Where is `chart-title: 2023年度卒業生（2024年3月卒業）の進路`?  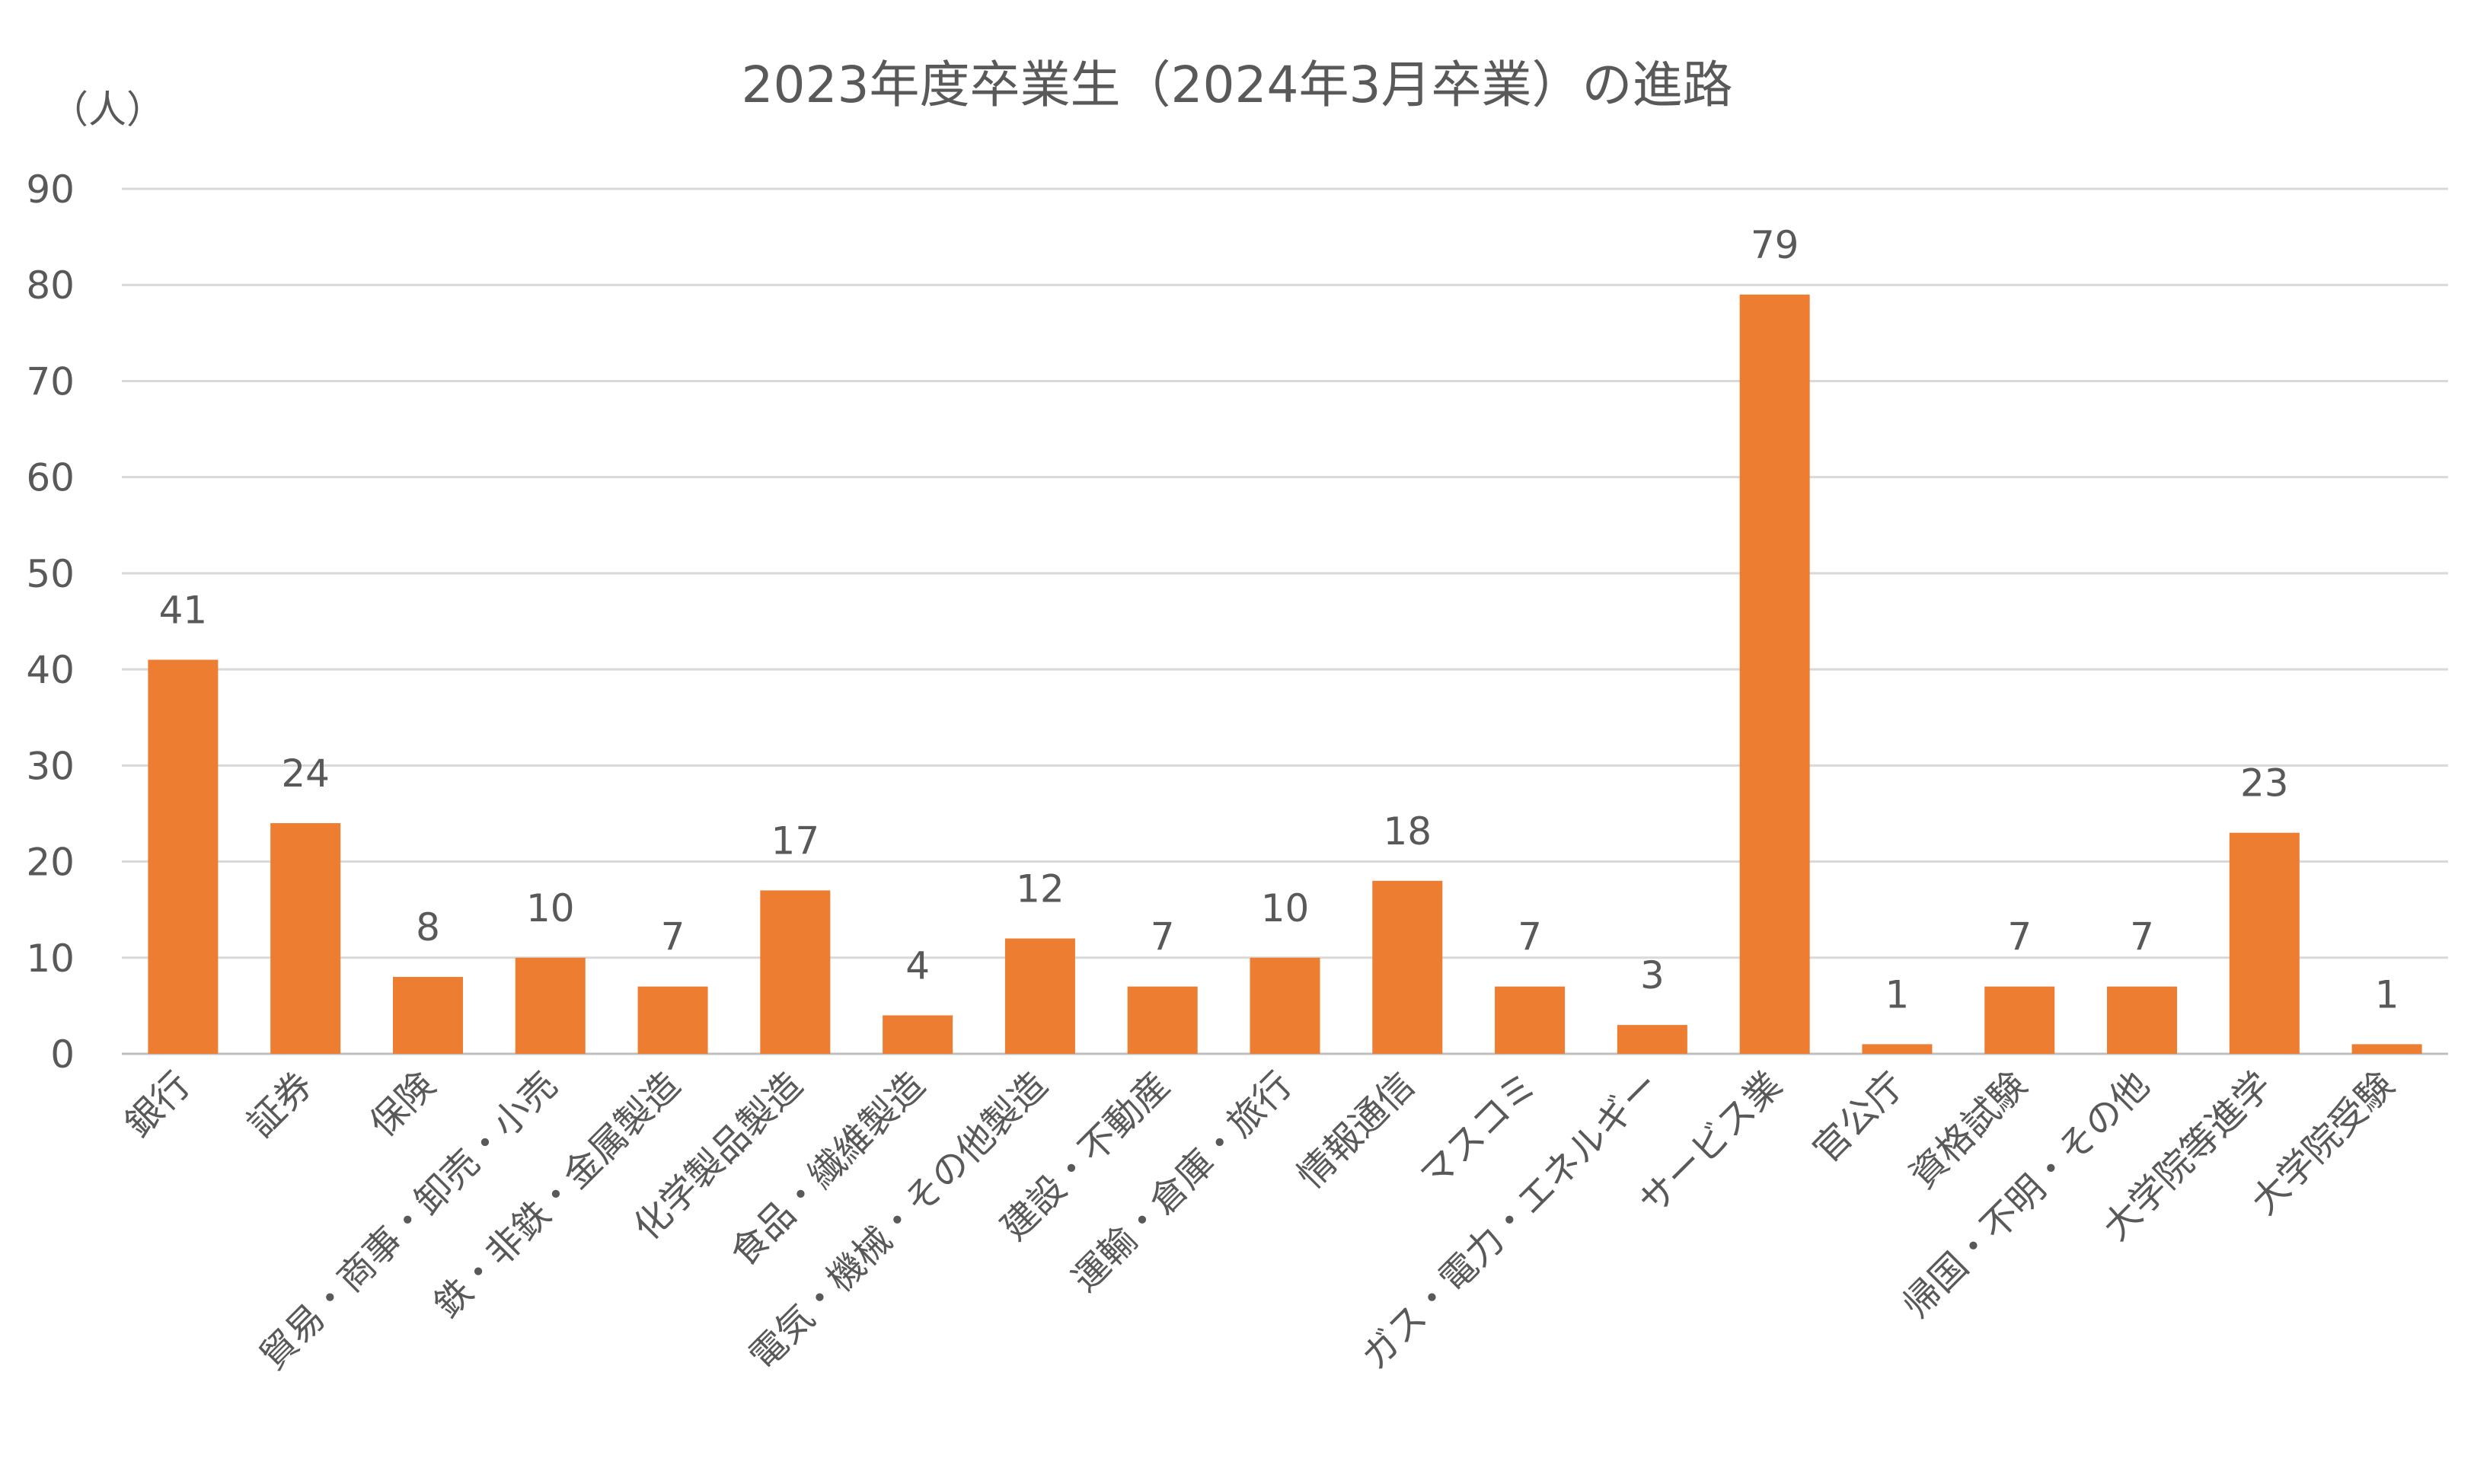 chart-title: 2023年度卒業生（2024年3月卒業）の進路 is located at coordinates (1237, 85).